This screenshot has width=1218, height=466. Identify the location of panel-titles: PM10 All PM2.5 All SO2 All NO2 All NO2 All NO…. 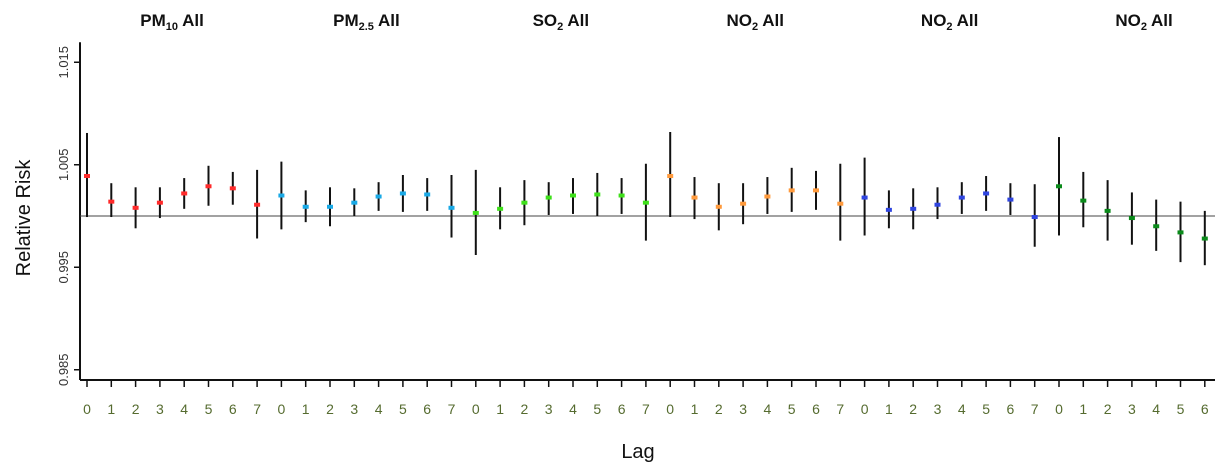
(656, 22).